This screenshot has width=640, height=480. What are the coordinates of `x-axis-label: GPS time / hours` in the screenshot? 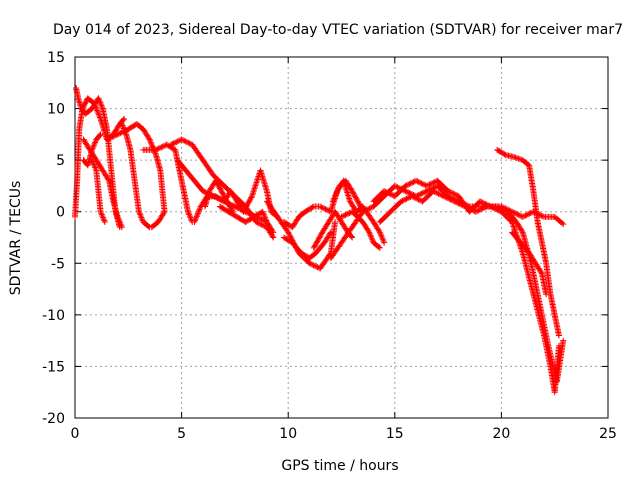 It's located at (339, 466).